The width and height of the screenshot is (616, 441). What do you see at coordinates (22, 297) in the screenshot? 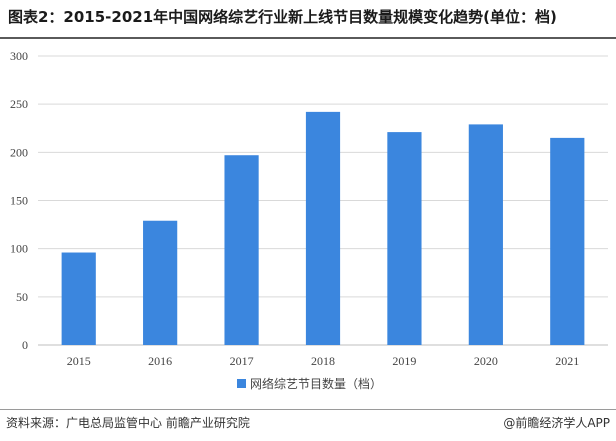
I see `y-tick-label: 50` at bounding box center [22, 297].